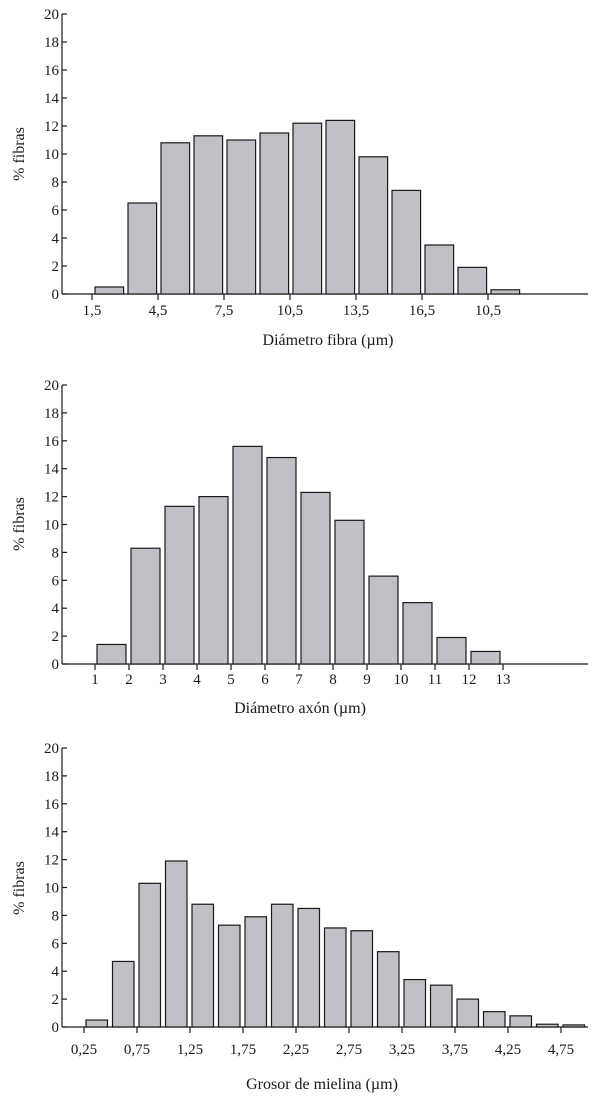  I want to click on x-tick-label: 1,5, so click(92, 311).